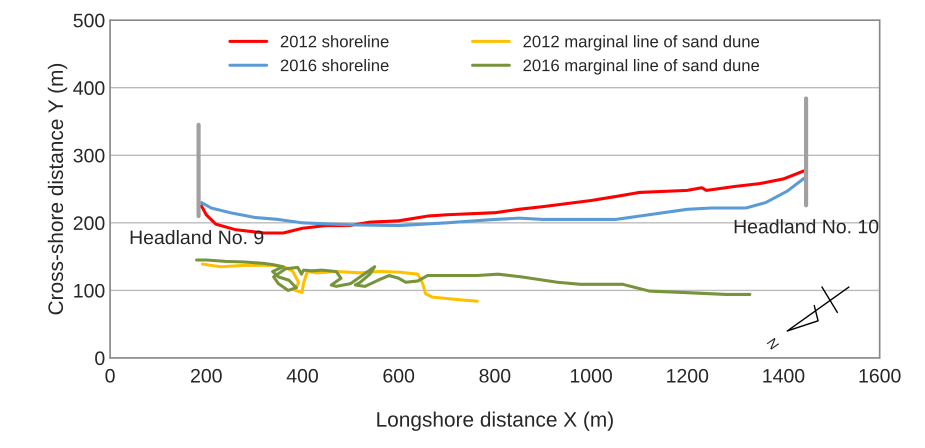 This screenshot has height=448, width=925. I want to click on y-axis-title: Cross-shore distance Y (m), so click(58, 189).